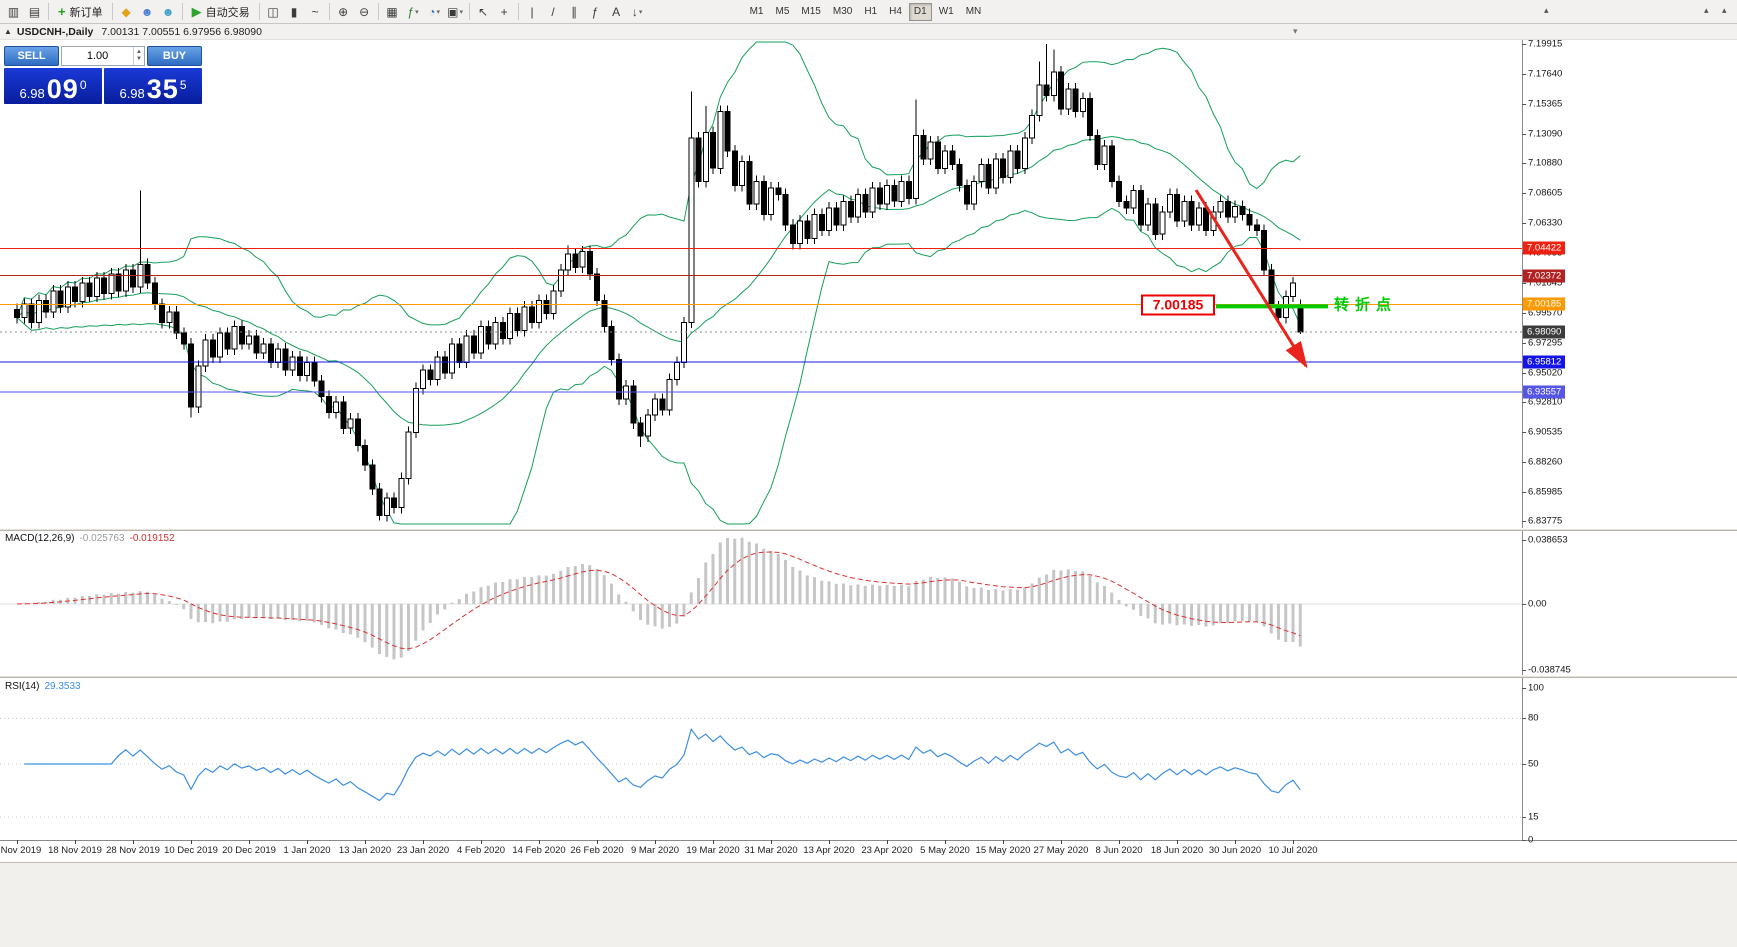  I want to click on sell-button: SELL, so click(31, 56).